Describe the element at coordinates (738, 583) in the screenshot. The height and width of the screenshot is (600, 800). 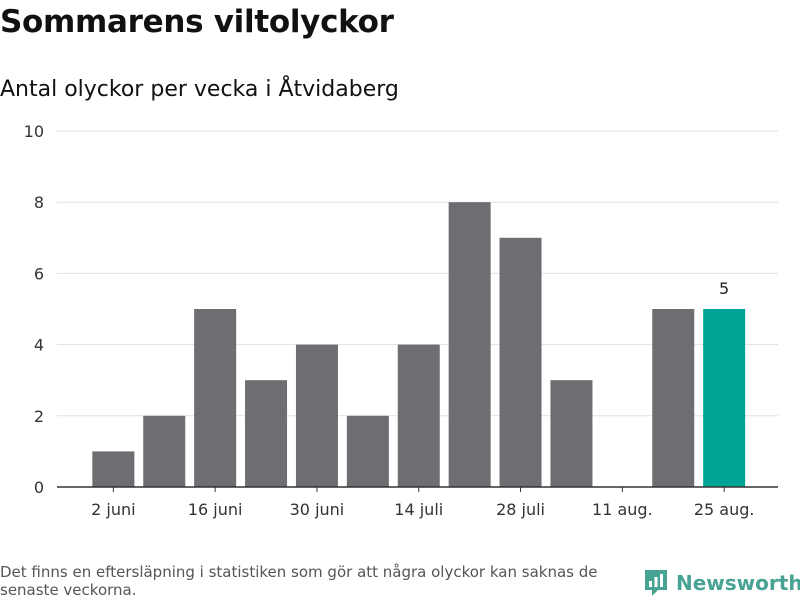
I see `brand-name: Newsworthy` at that location.